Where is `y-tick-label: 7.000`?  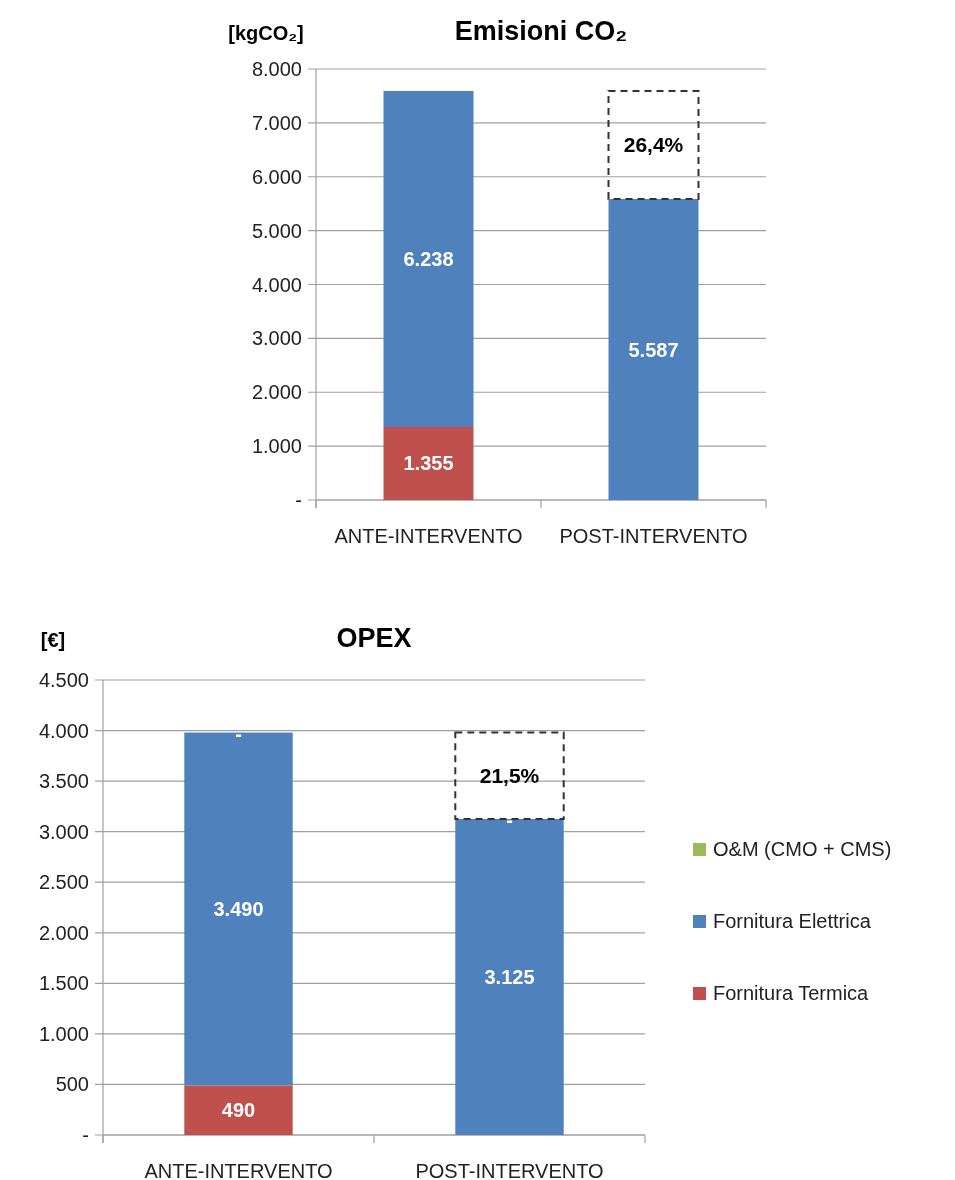
y-tick-label: 7.000 is located at coordinates (276, 122).